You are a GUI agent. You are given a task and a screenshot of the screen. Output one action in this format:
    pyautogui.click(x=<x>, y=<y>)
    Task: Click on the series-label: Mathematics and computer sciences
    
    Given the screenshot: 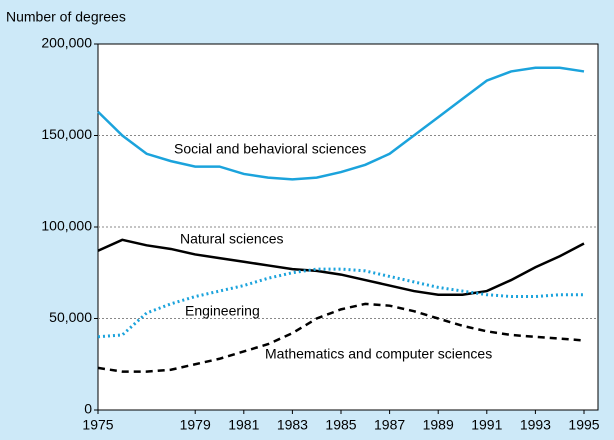 What is the action you would take?
    pyautogui.click(x=378, y=354)
    